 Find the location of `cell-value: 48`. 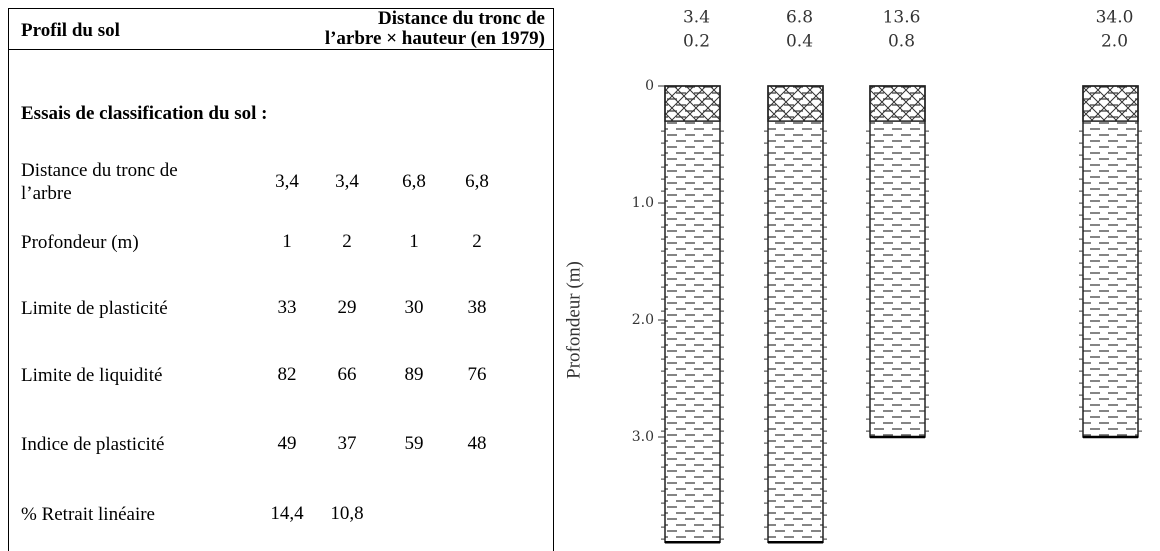

cell-value: 48 is located at coordinates (477, 443).